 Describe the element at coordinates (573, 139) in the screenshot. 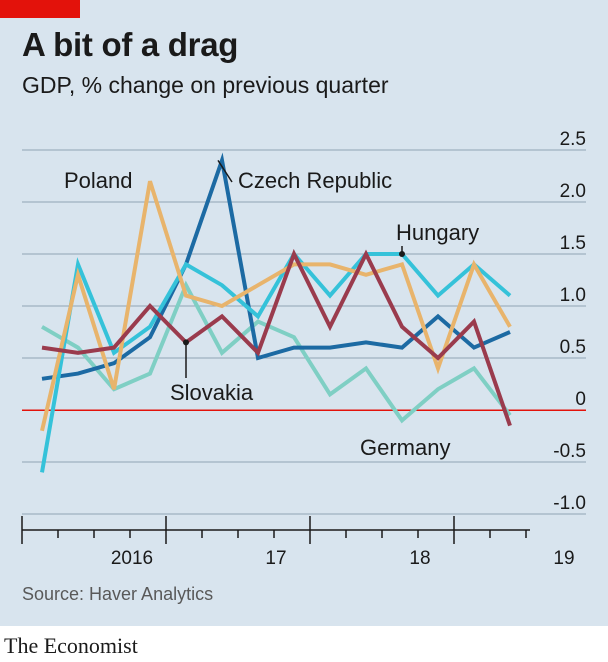

I see `y-tick-label: 2.5` at that location.